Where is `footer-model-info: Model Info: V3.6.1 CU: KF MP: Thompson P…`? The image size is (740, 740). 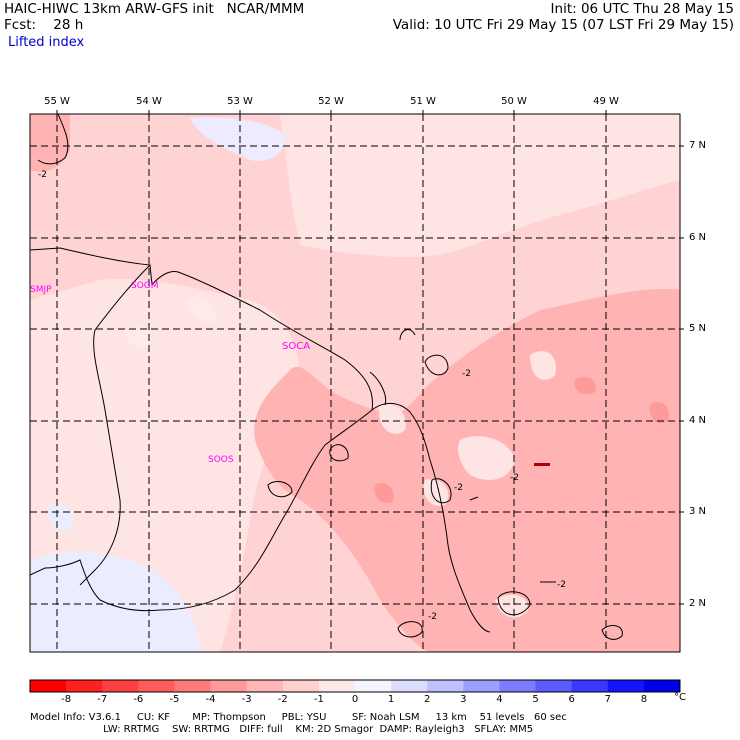
footer-model-info: Model Info: V3.6.1 CU: KF MP: Thompson P… is located at coordinates (298, 717).